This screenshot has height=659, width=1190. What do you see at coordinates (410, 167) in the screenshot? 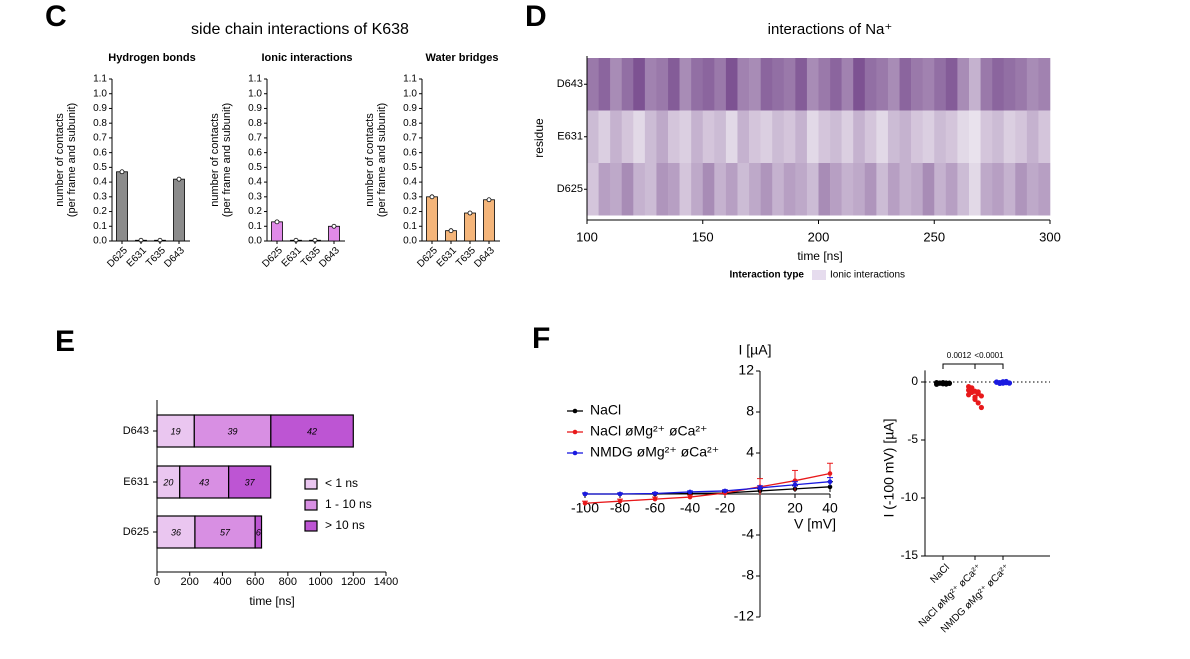
I see `y-tick-label: 0.5` at bounding box center [410, 167].